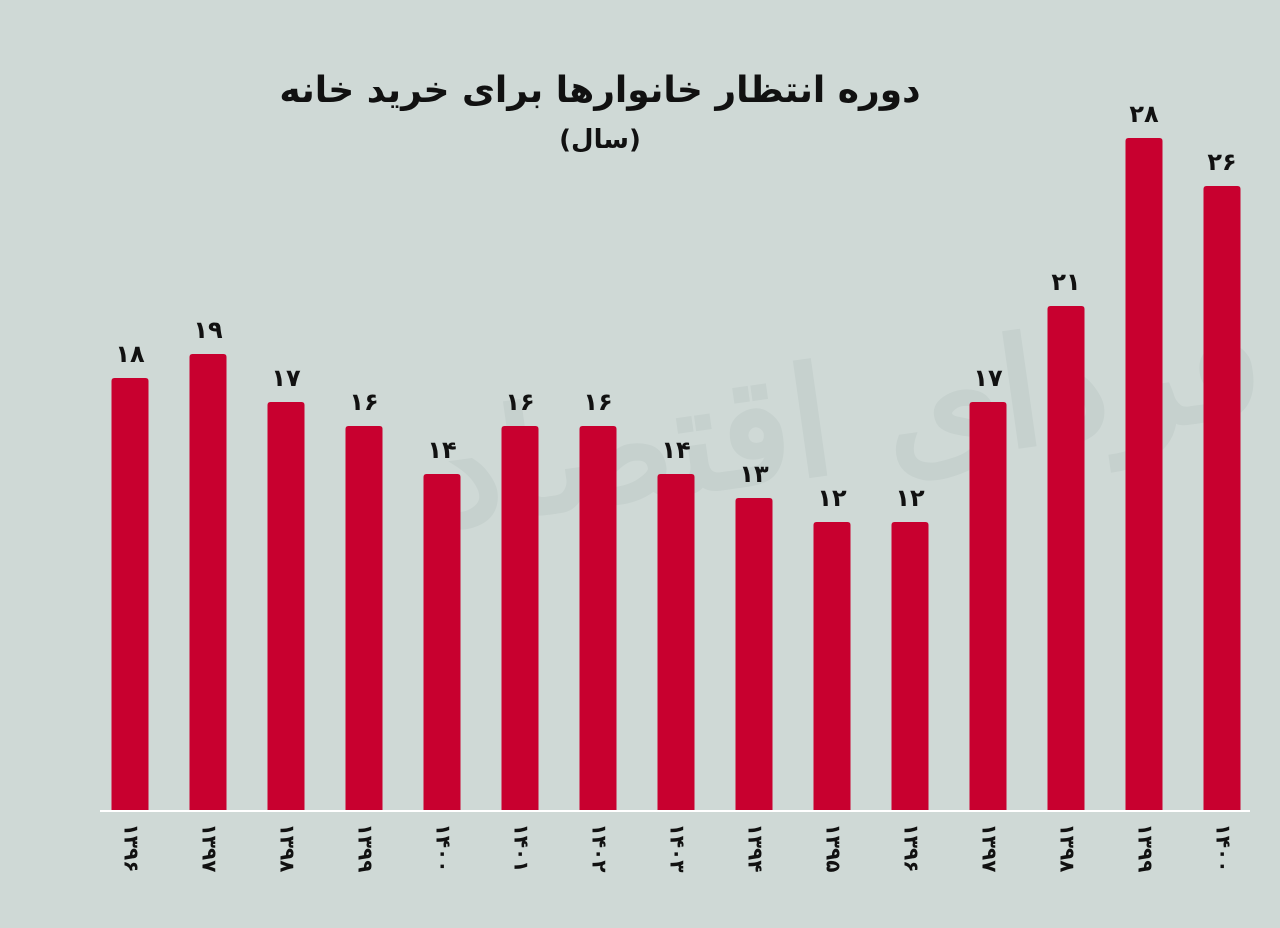 The width and height of the screenshot is (1280, 928). Describe the element at coordinates (600, 90) in the screenshot. I see `chart-title: دوره انتظار خانوارها برای خرید خانه` at that location.